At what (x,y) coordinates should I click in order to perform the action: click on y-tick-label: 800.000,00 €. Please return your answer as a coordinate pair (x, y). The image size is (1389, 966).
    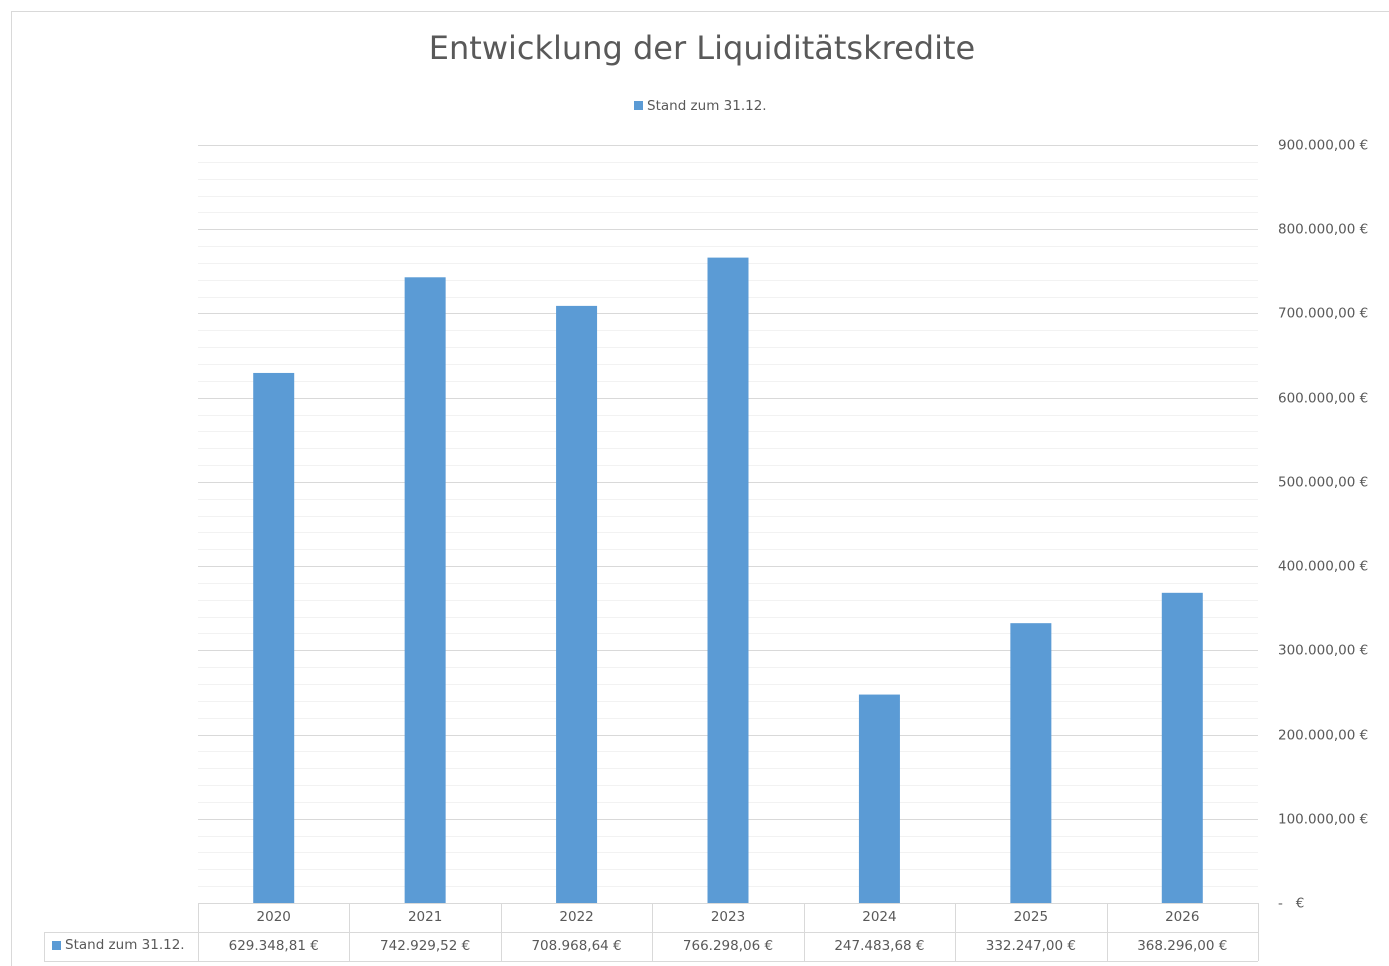
    Looking at the image, I should click on (1323, 230).